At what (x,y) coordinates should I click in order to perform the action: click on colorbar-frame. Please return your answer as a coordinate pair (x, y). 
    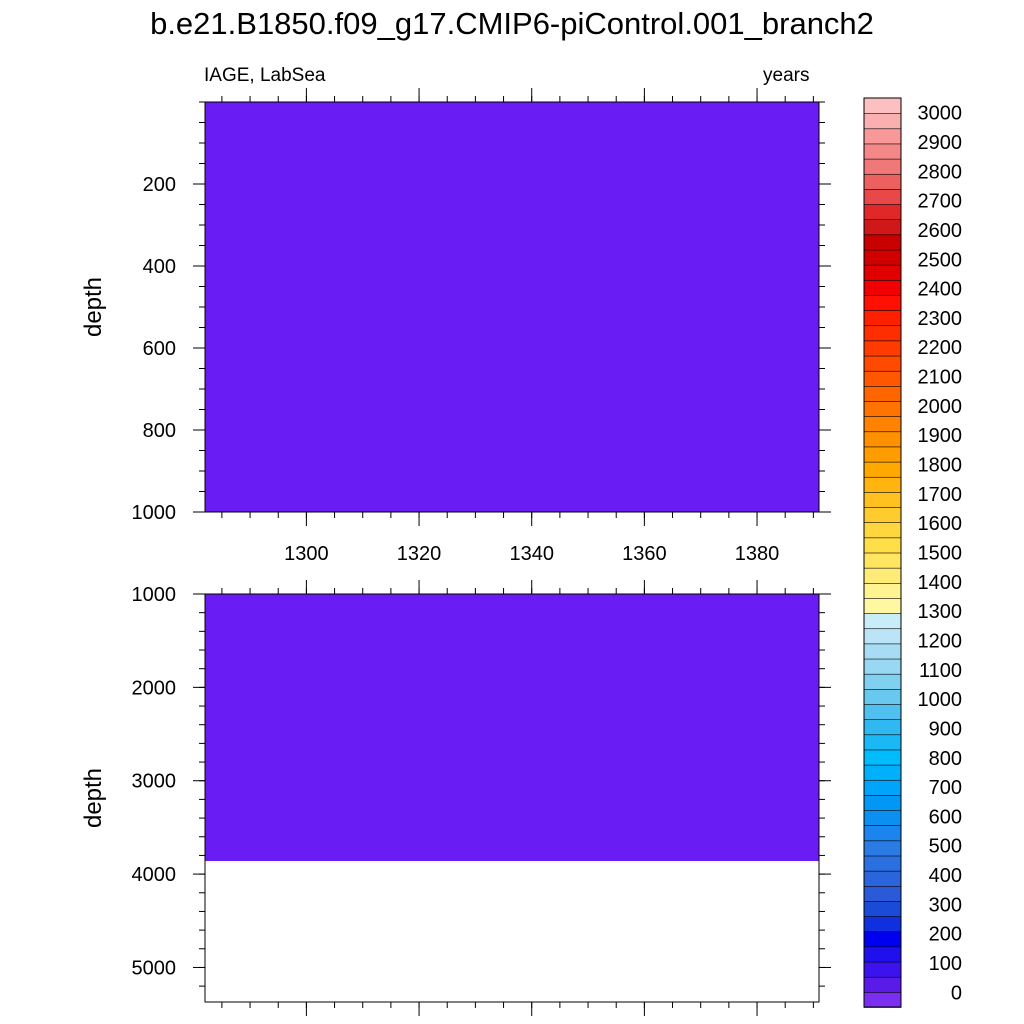
    Looking at the image, I should click on (882, 552).